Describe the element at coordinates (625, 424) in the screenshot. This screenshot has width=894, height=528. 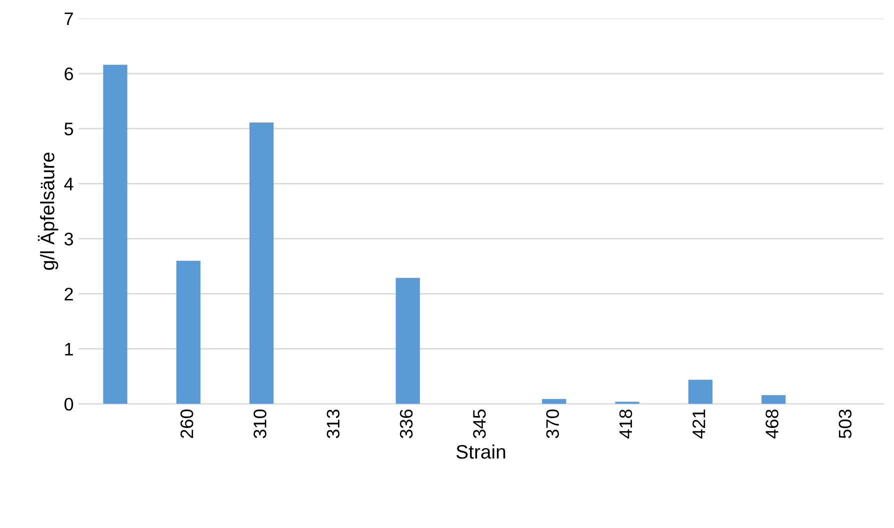
I see `x-tick-label: 418` at that location.